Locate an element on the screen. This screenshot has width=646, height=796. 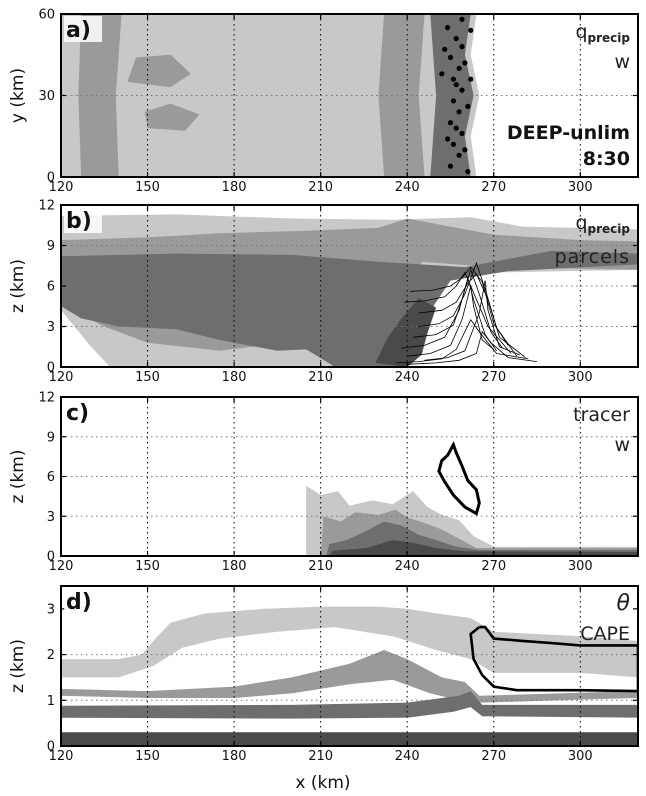
panel-label: a) is located at coordinates (78, 30).